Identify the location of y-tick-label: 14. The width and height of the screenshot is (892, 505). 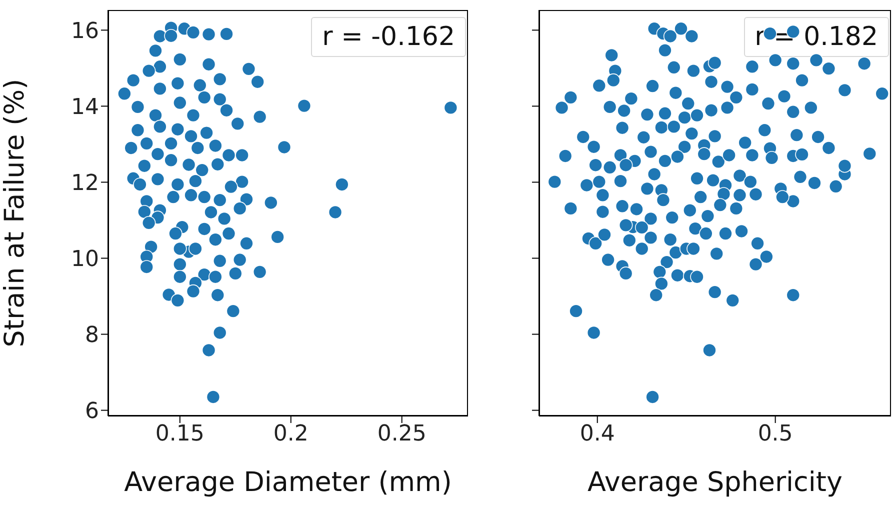
(85, 107).